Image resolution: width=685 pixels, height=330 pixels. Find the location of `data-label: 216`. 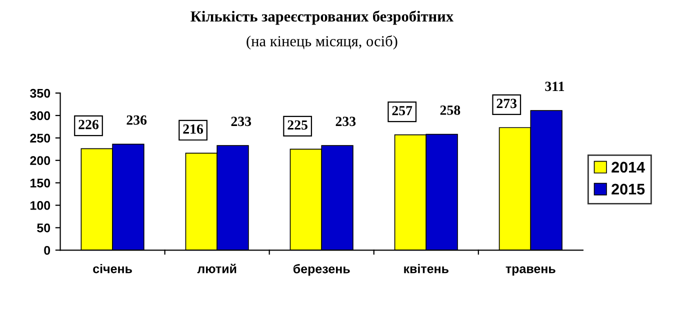

data-label: 216 is located at coordinates (193, 129).